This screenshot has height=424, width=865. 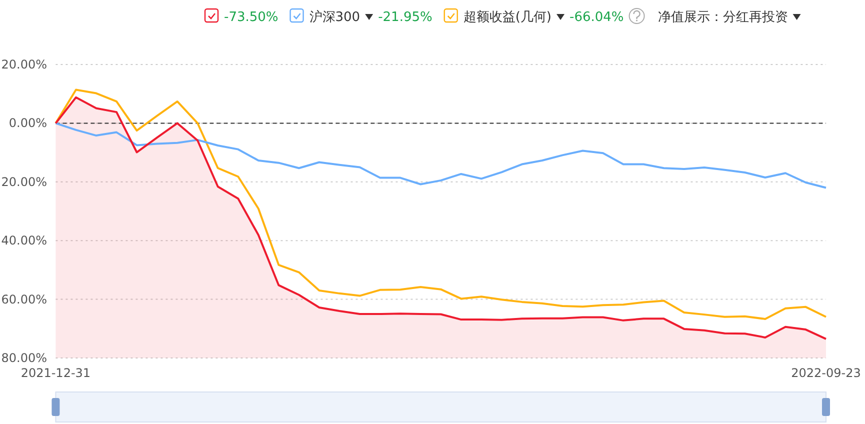 What do you see at coordinates (507, 17) in the screenshot?
I see `legend-label: 超额收益(几何)` at bounding box center [507, 17].